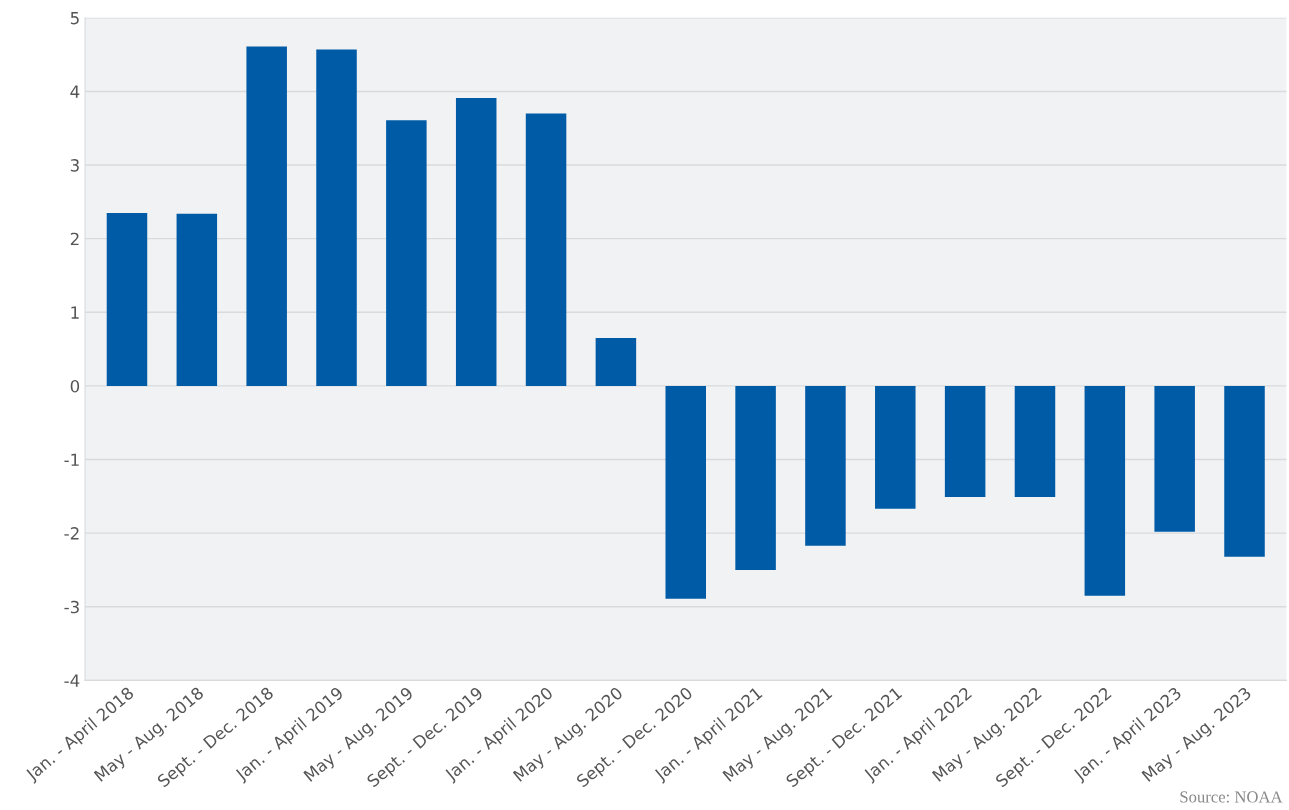  Describe the element at coordinates (75, 312) in the screenshot. I see `y-tick-label: 1` at that location.